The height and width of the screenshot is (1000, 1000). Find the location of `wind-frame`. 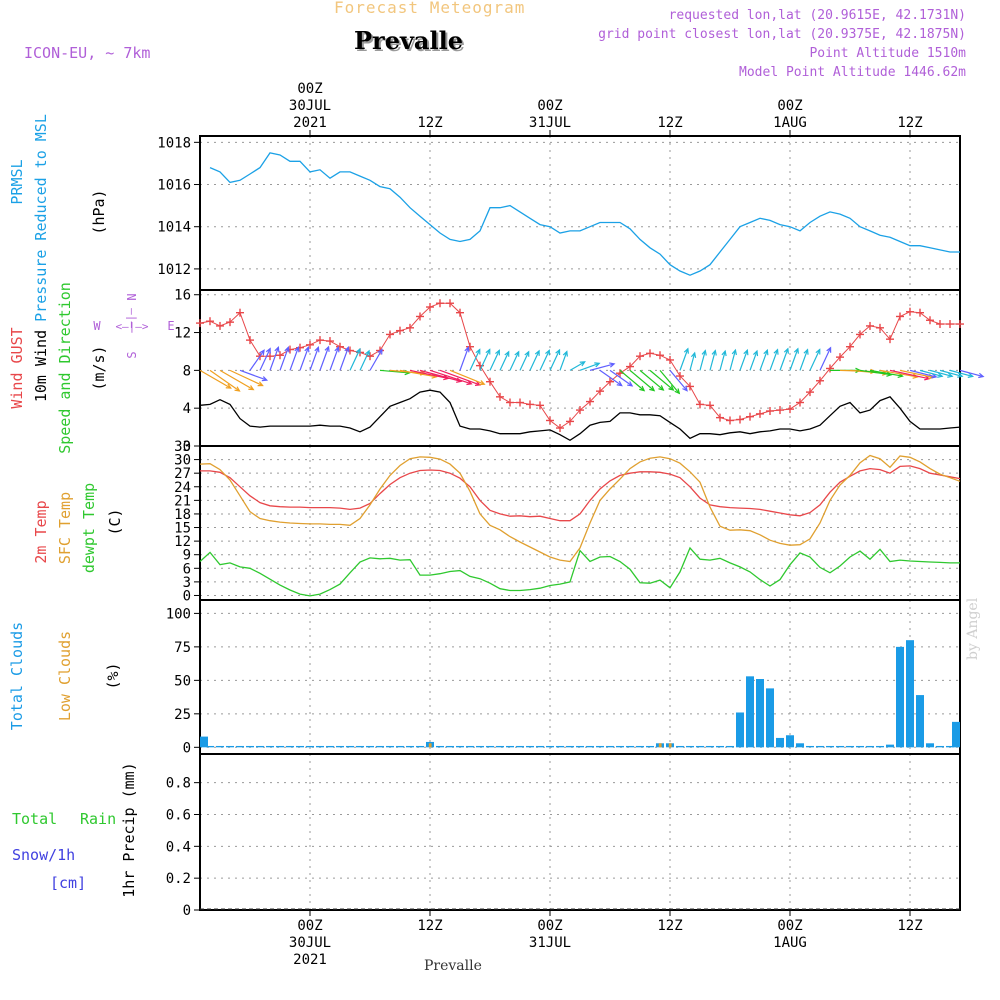

wind-frame is located at coordinates (580, 368).